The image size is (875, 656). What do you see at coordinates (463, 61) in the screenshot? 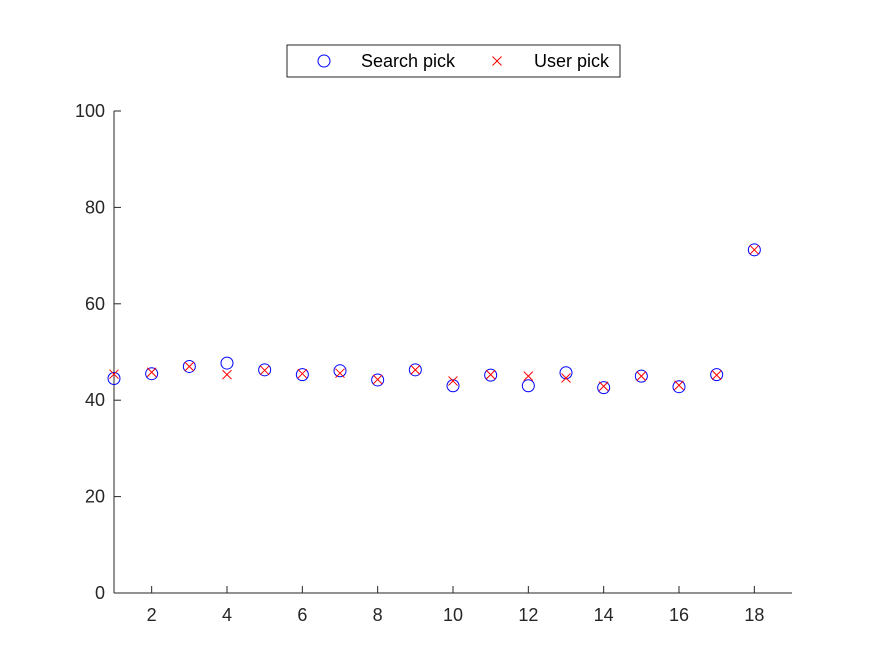
I see `legend-entries: Search pick User pick` at bounding box center [463, 61].